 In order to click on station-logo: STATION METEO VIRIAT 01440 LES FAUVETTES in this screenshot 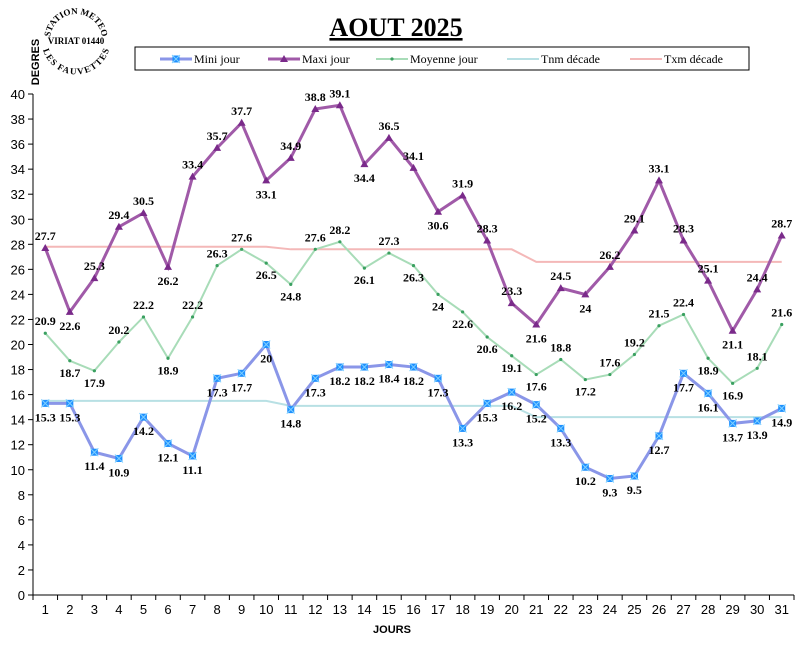, I will do `click(76, 41)`.